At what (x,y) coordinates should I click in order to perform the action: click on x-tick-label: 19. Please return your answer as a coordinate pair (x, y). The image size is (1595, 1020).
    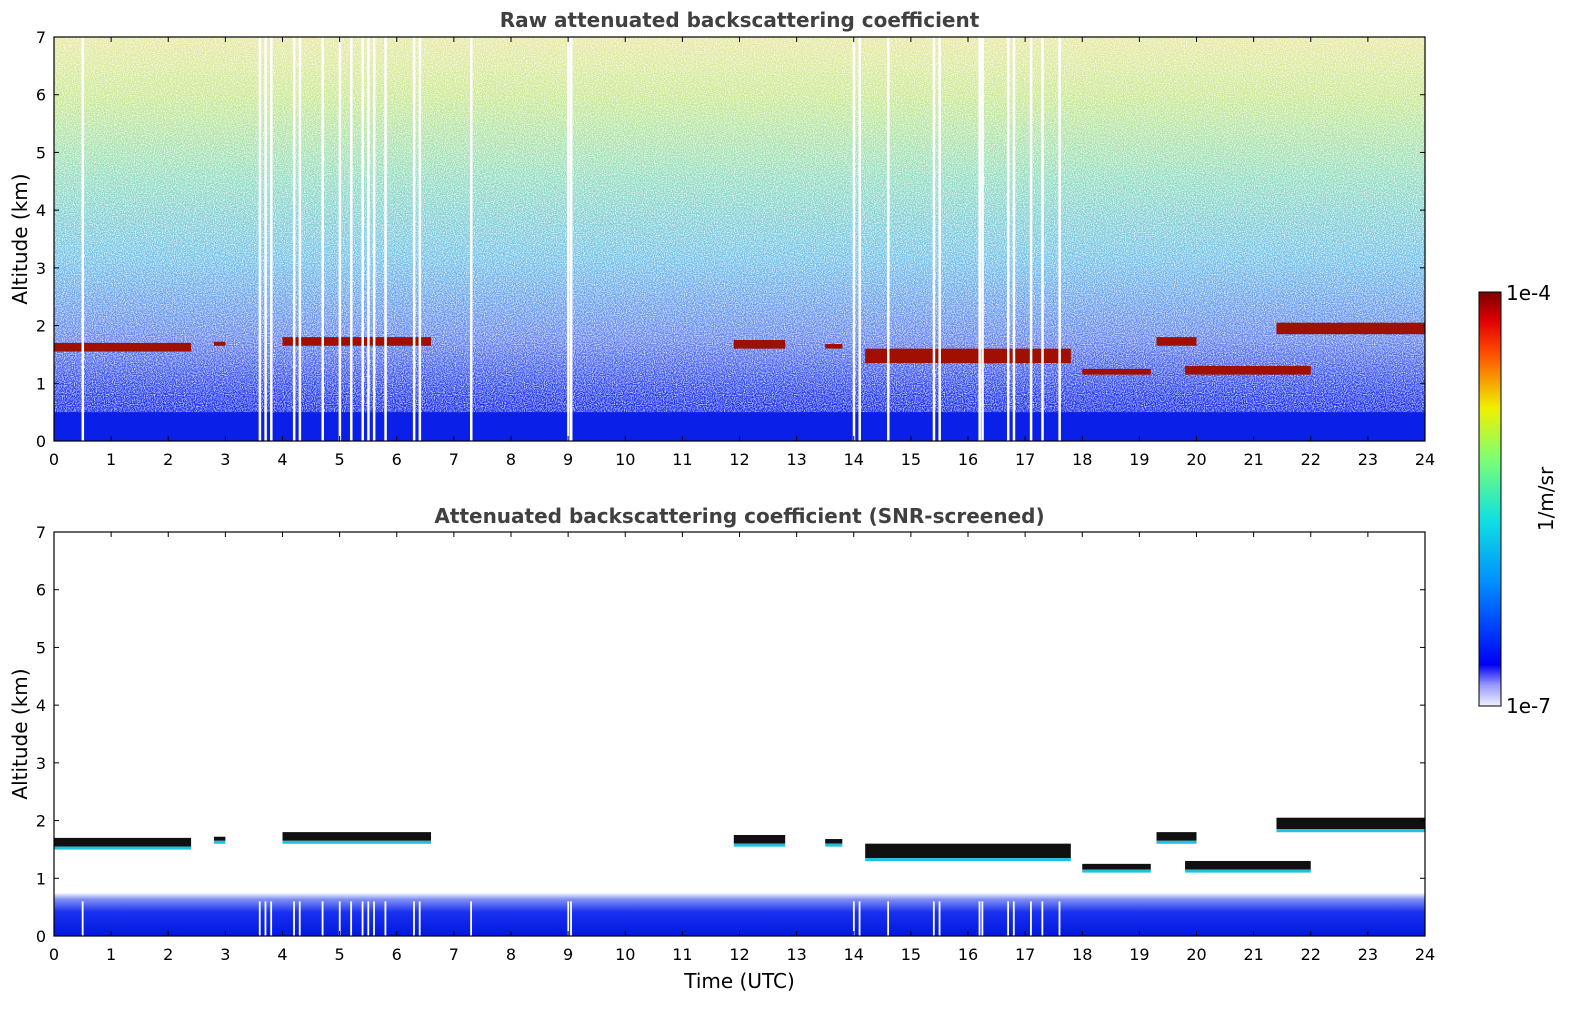
    Looking at the image, I should click on (1139, 459).